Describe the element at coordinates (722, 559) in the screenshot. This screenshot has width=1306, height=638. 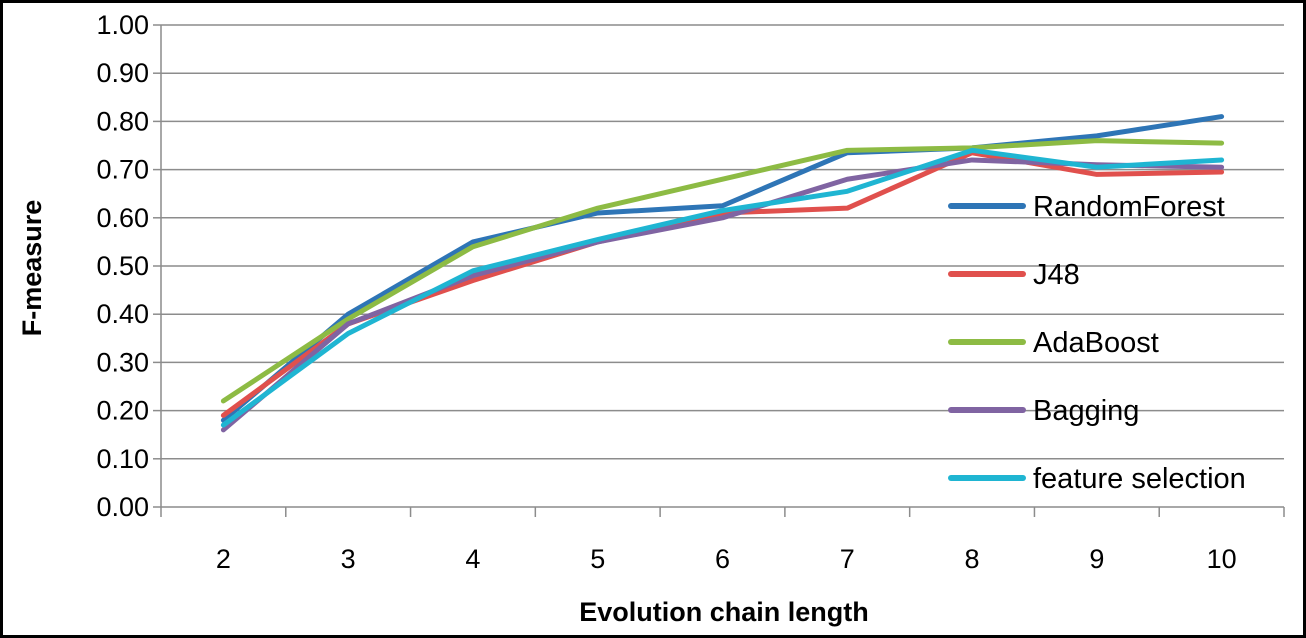
I see `x-tick-label: 6` at that location.